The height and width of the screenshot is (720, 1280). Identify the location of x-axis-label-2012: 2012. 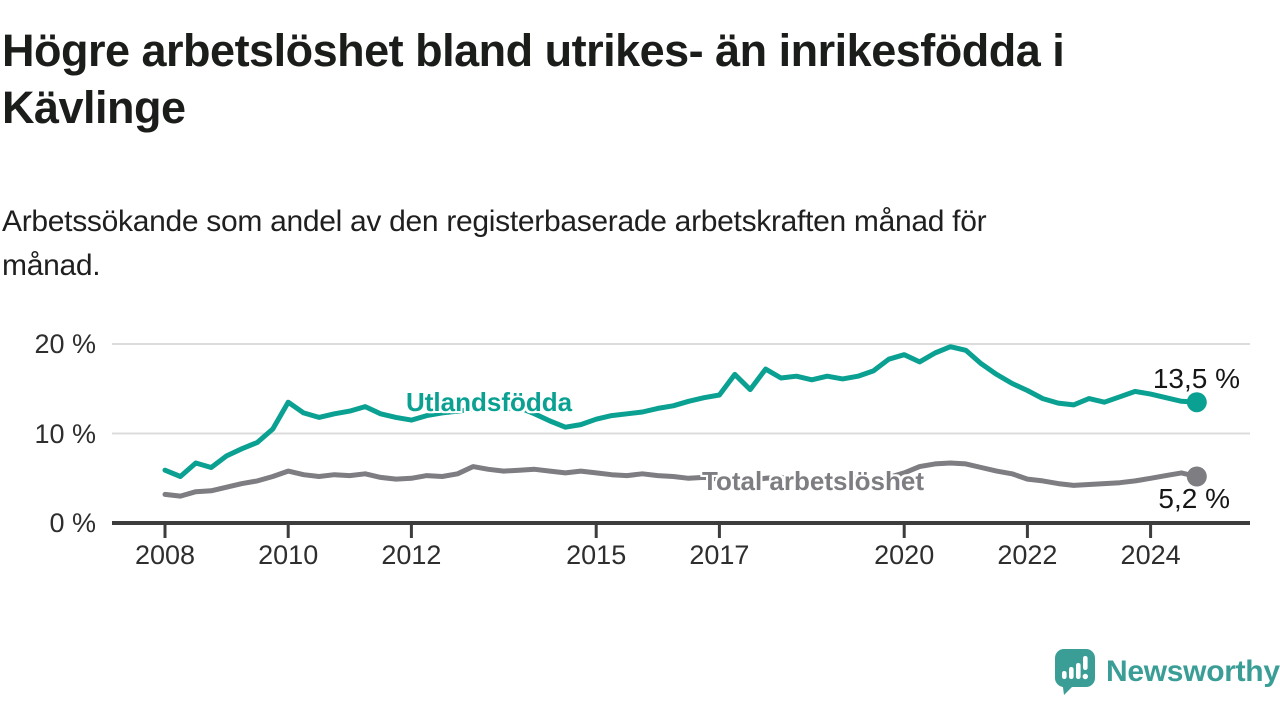
(411, 555).